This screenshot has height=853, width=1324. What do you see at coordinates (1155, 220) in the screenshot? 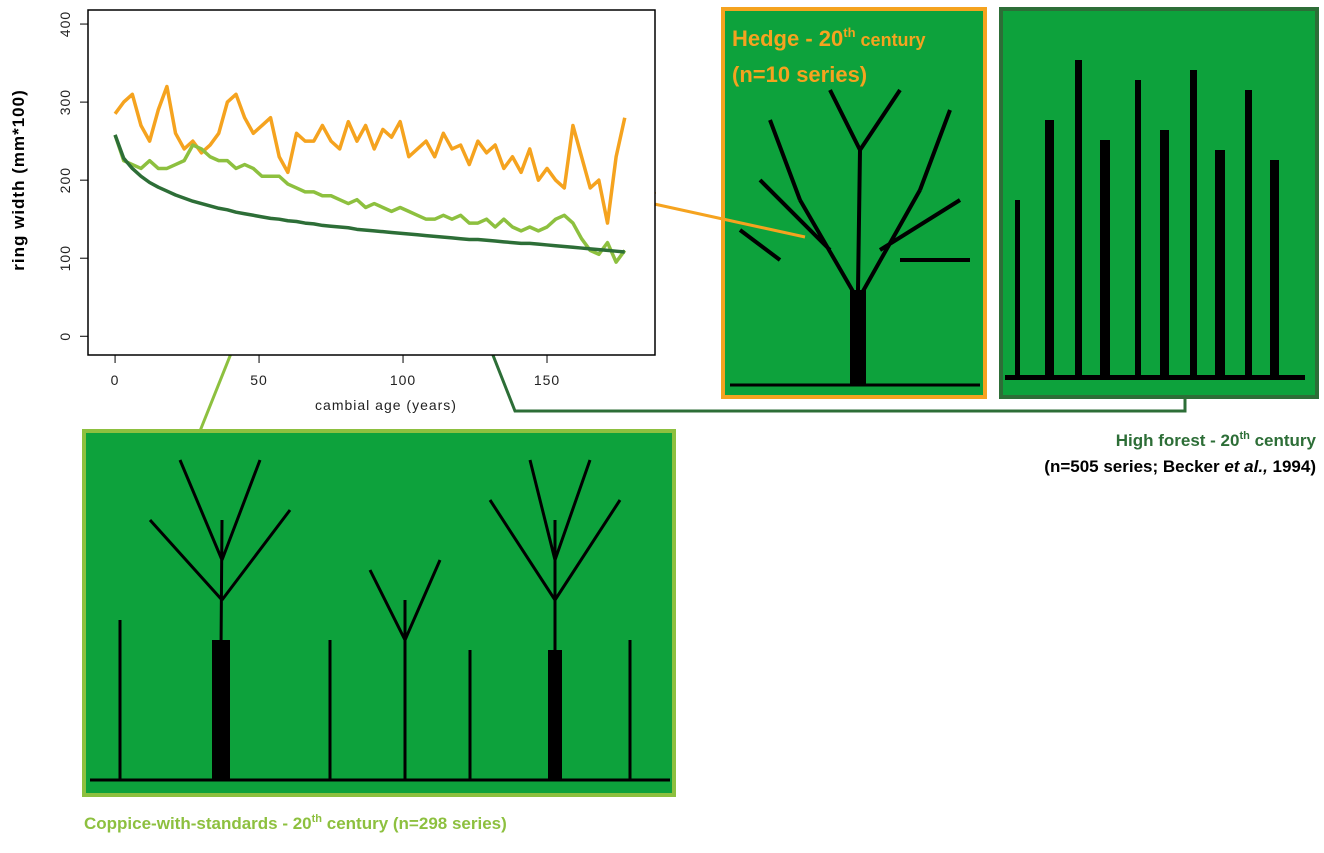
I see `high-forest-trees` at bounding box center [1155, 220].